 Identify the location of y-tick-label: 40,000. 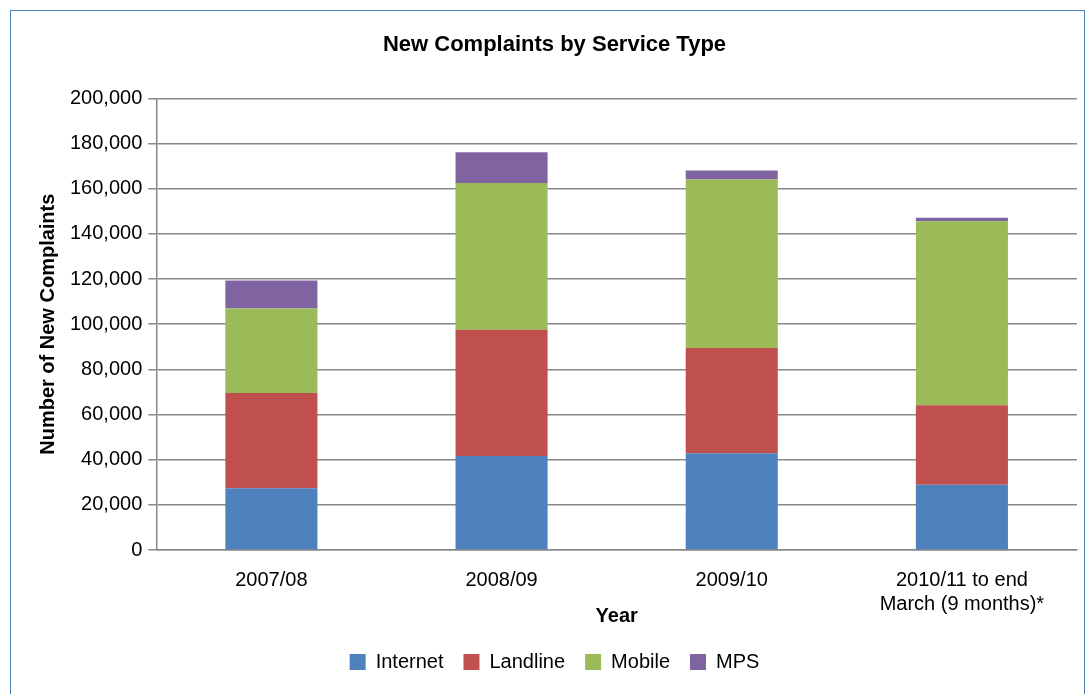
(112, 458).